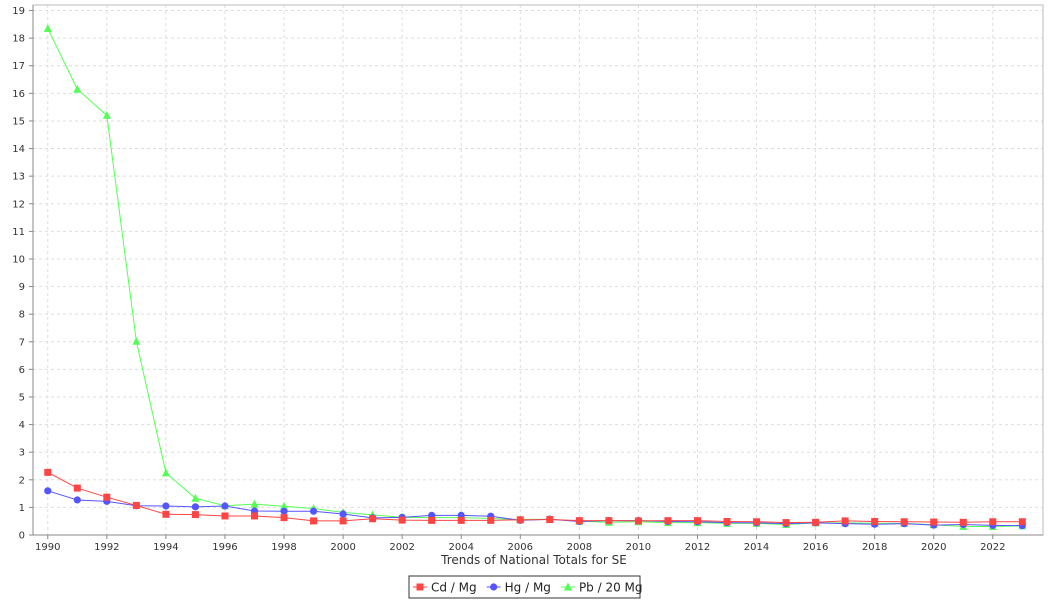 The image size is (1050, 604). Describe the element at coordinates (165, 547) in the screenshot. I see `x-tick-label: 1994` at that location.